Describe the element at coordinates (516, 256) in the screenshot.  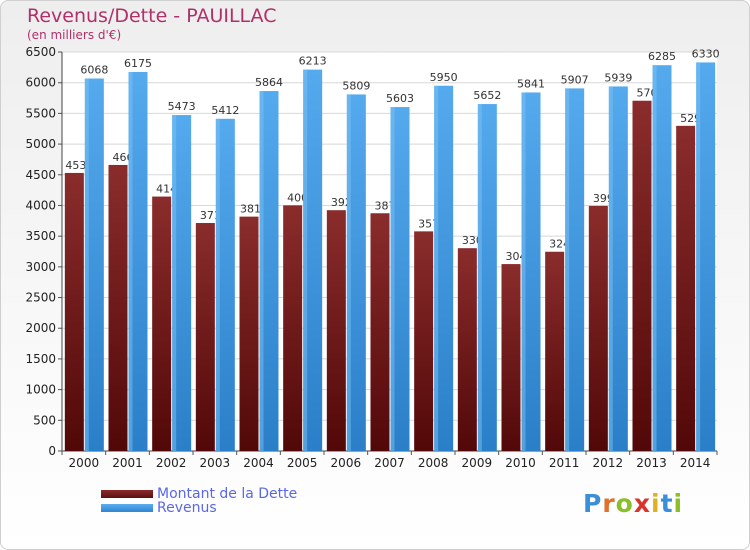
I see `data-label-debt: 304` at that location.